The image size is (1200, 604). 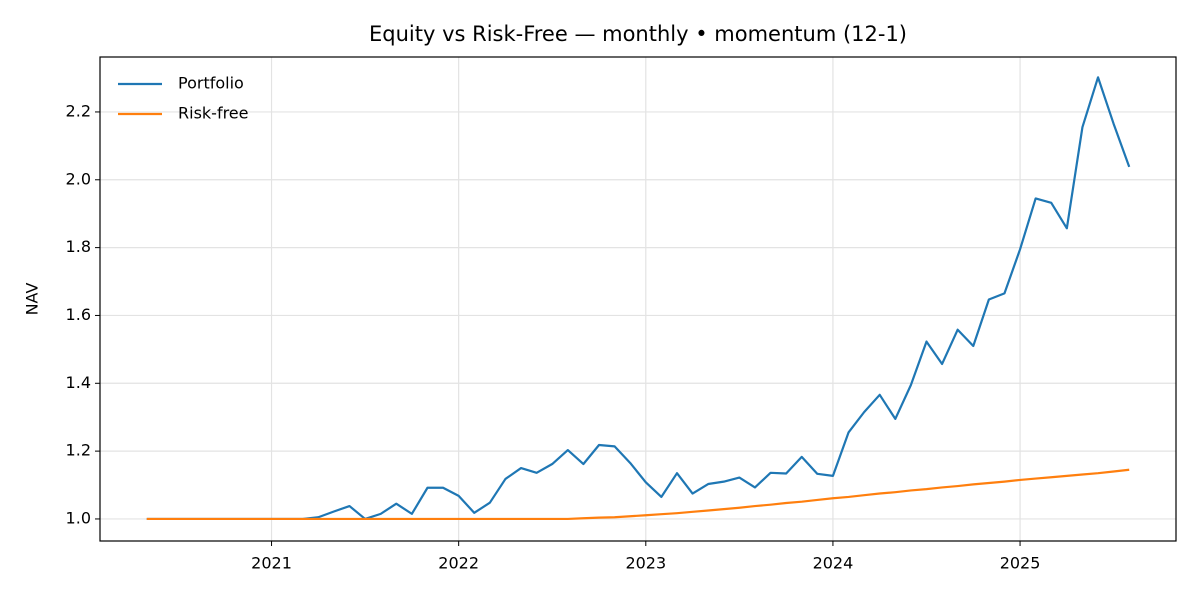 I want to click on legend-label: Risk-free, so click(x=213, y=113).